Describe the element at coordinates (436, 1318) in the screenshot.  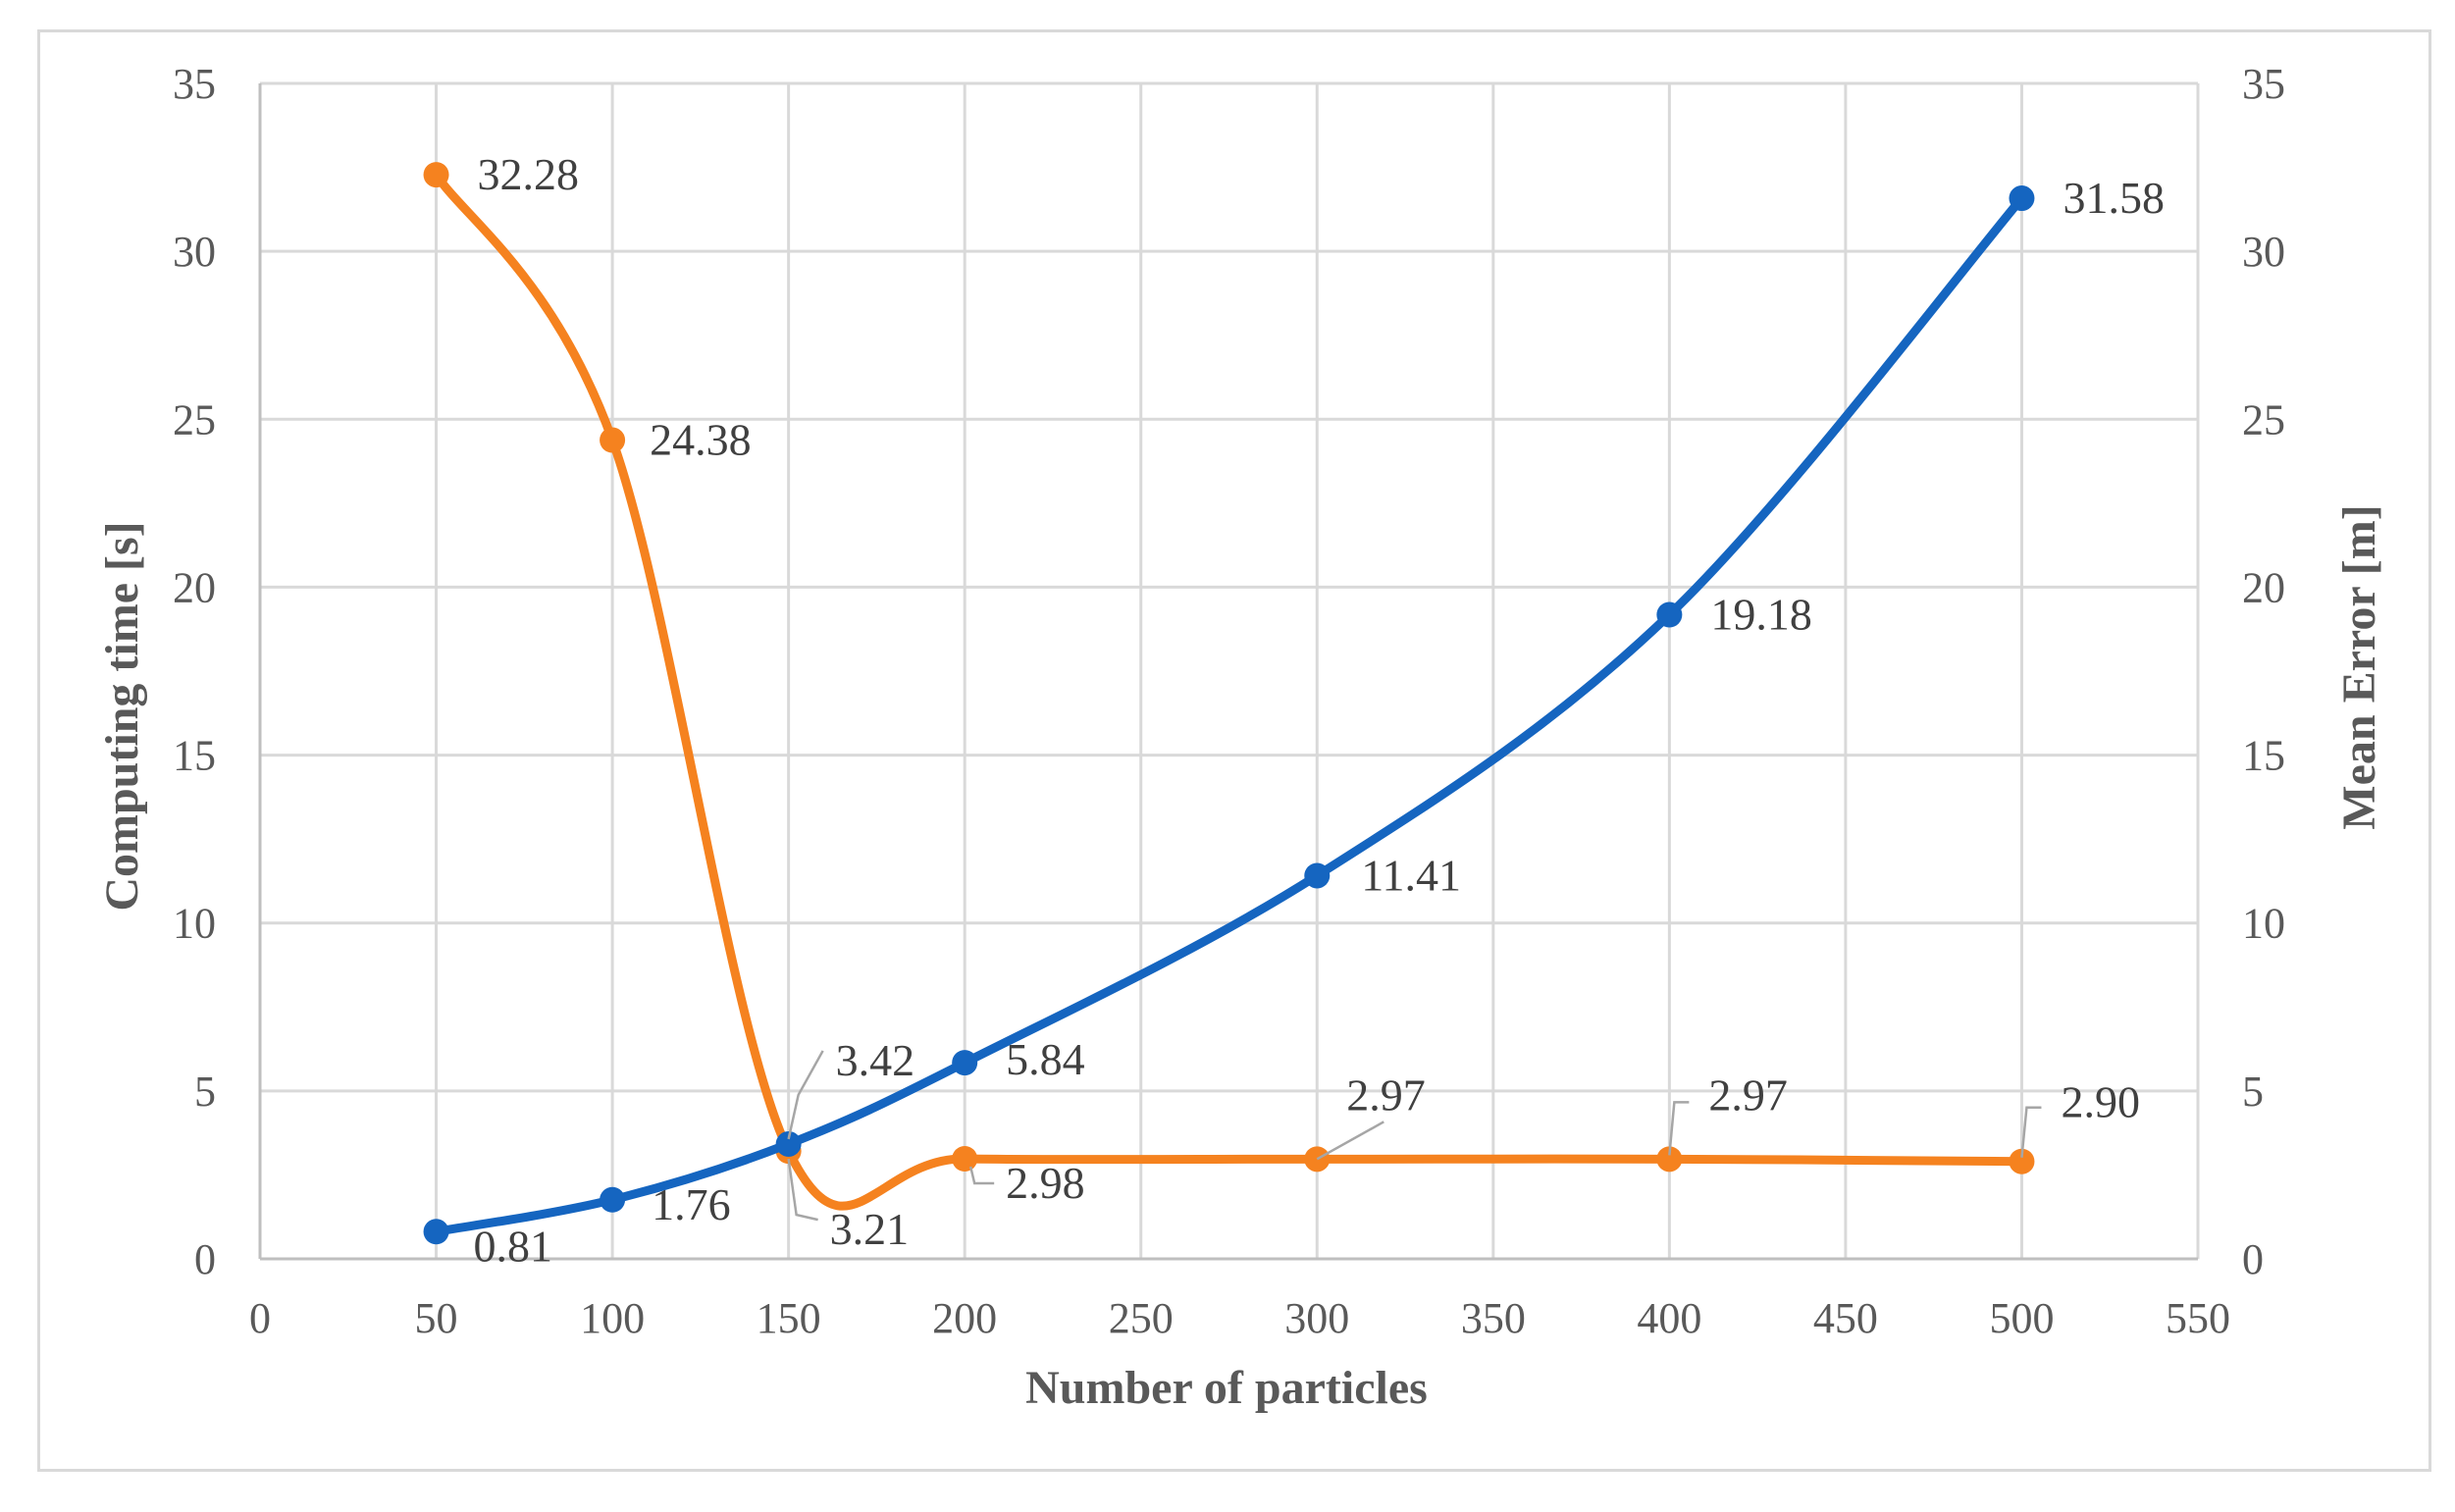
I see `x-tick-label: 50` at that location.